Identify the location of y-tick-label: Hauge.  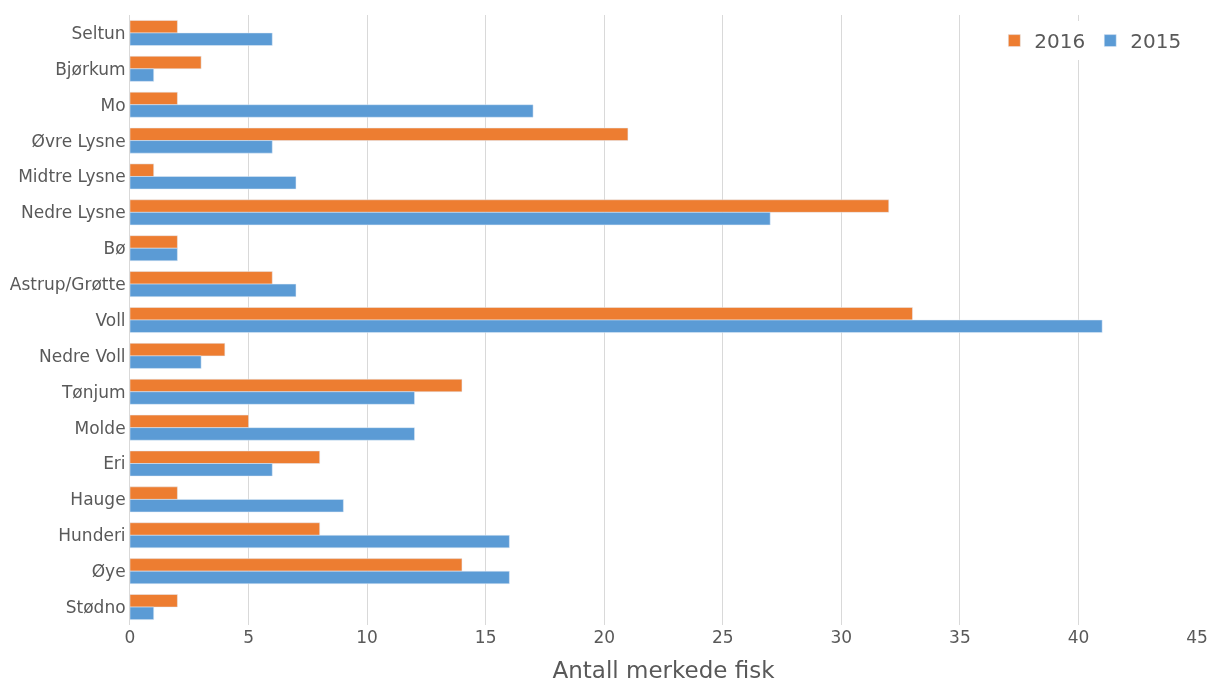
(98, 499).